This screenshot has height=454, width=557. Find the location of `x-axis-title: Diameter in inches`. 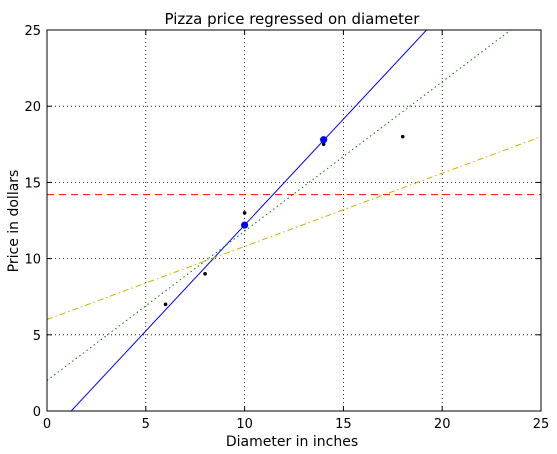

x-axis-title: Diameter in inches is located at coordinates (292, 442).